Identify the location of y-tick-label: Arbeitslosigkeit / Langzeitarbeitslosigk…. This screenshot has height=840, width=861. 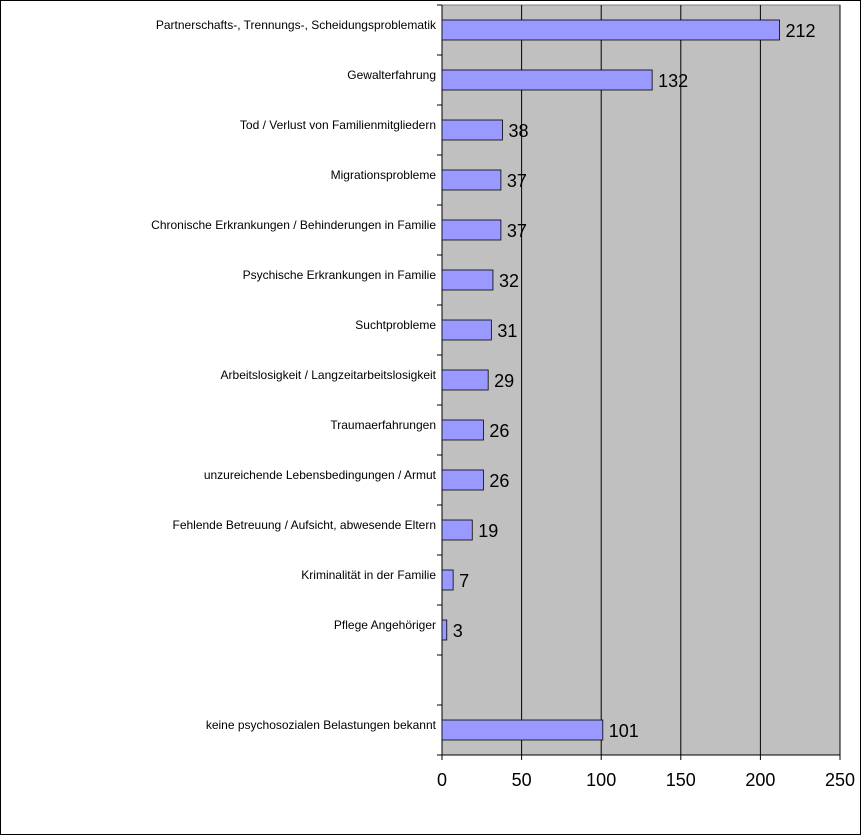
(329, 375).